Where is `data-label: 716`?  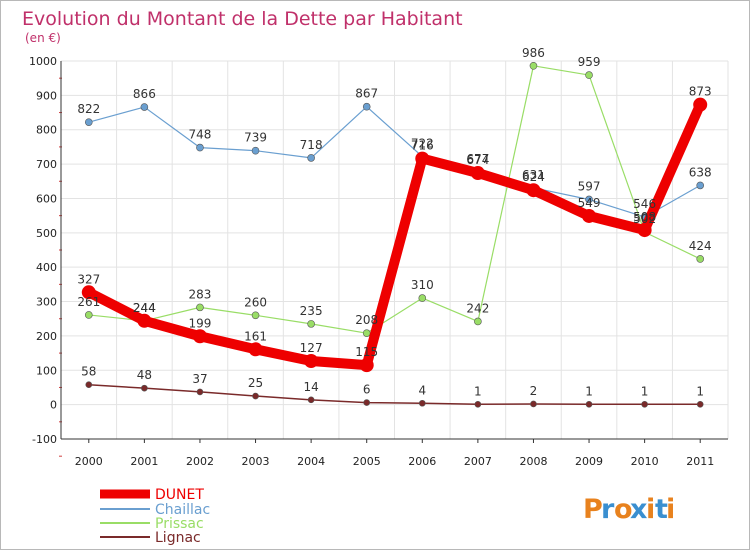 data-label: 716 is located at coordinates (422, 146).